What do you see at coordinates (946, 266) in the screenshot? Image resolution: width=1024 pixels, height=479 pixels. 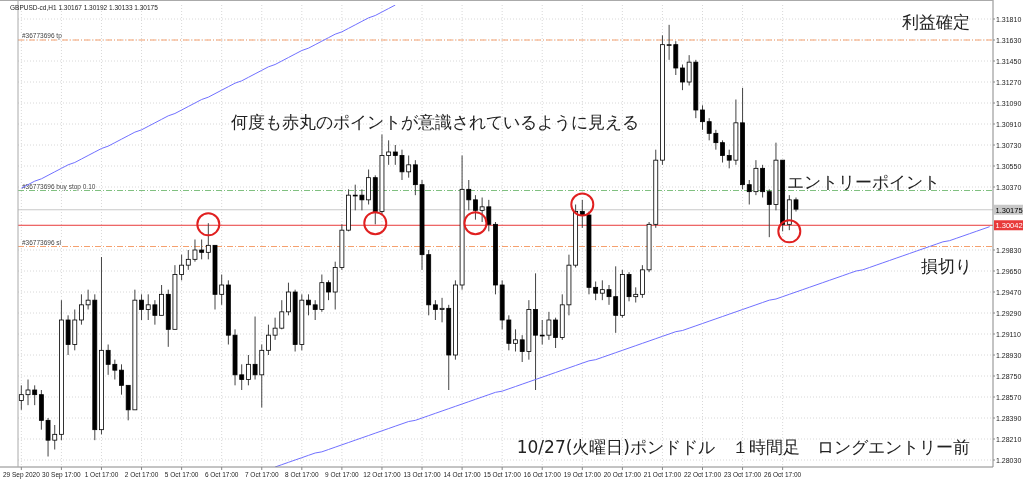 I see `annotation: 損切り` at bounding box center [946, 266].